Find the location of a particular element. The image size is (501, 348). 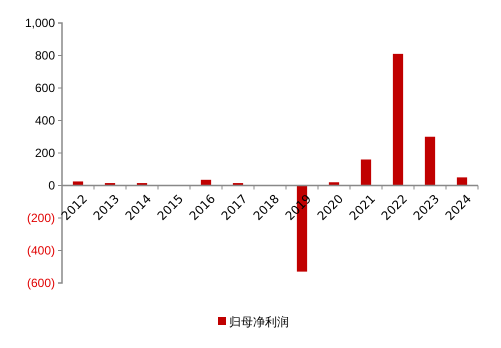

y-tick-label: 800 is located at coordinates (45, 55).